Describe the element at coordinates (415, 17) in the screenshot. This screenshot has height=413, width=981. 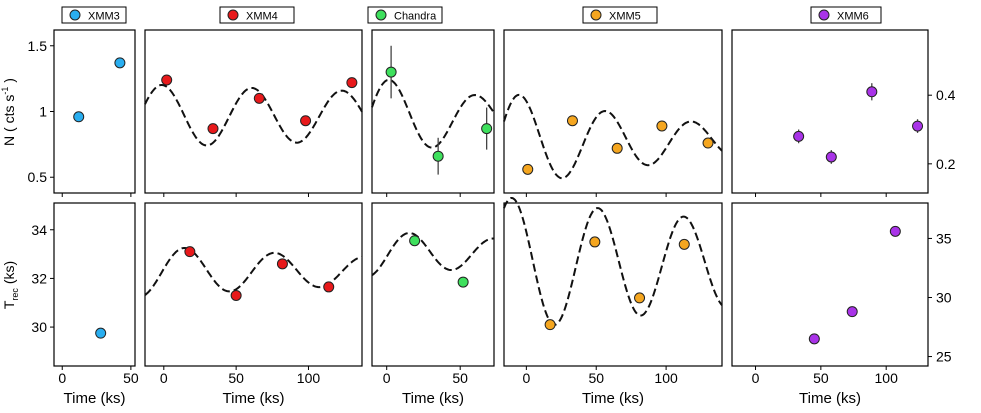
I see `legend-label: Chandra` at that location.